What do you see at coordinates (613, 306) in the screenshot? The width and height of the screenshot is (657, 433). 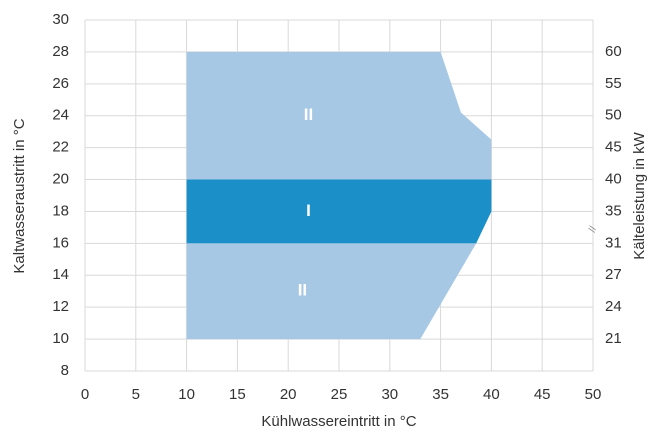 I see `y2-tick-label: 24` at bounding box center [613, 306].